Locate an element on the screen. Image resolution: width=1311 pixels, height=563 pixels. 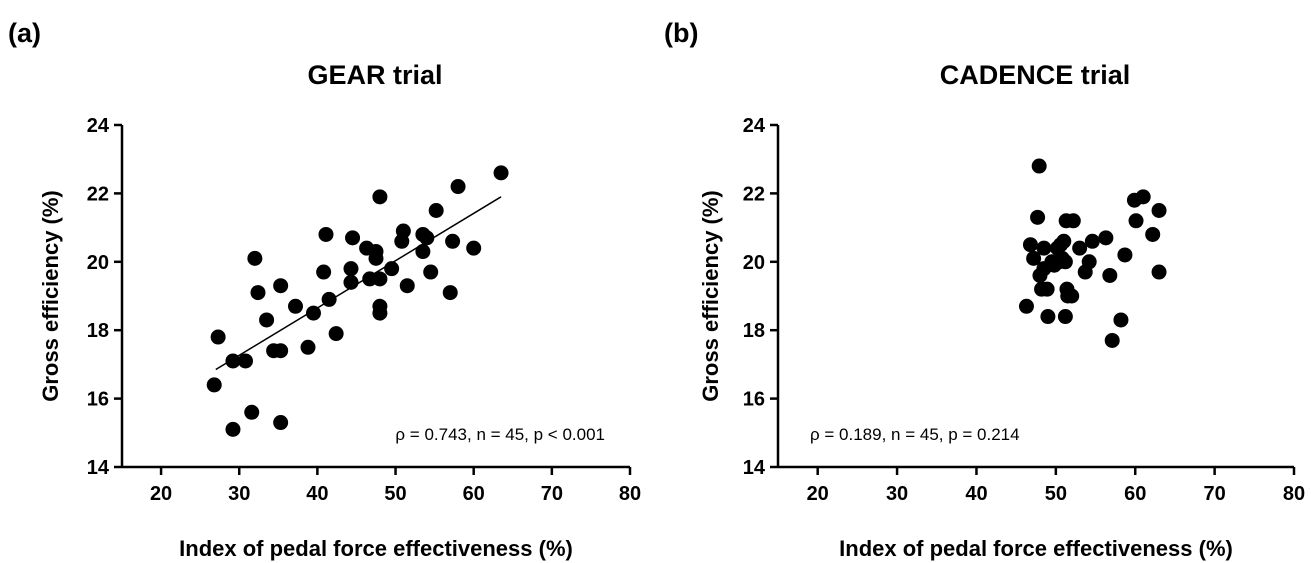
y-tick-label: 18 is located at coordinates (754, 331).